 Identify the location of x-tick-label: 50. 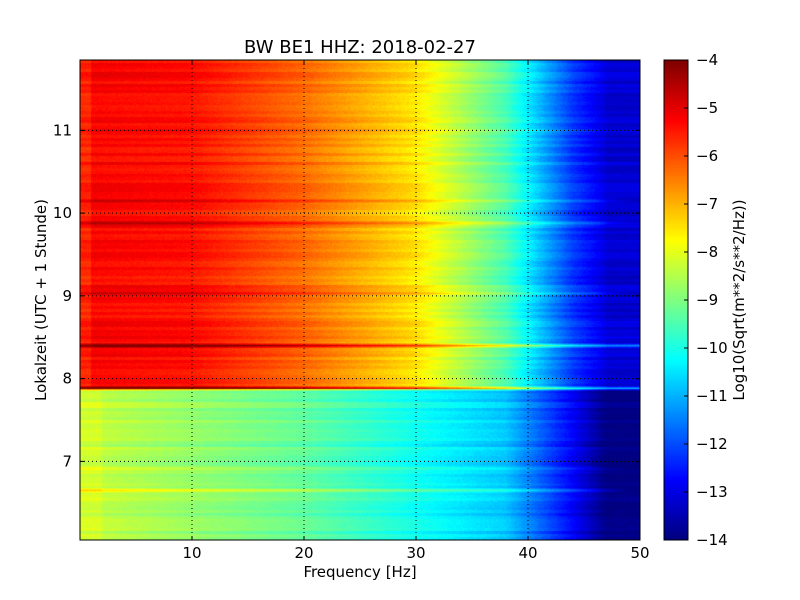
(639, 553).